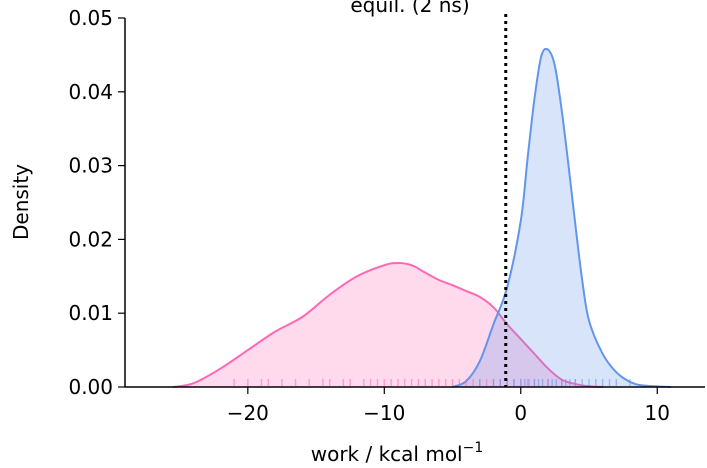 This screenshot has height=468, width=707. Describe the element at coordinates (384, 413) in the screenshot. I see `x-tick-label: −10` at that location.